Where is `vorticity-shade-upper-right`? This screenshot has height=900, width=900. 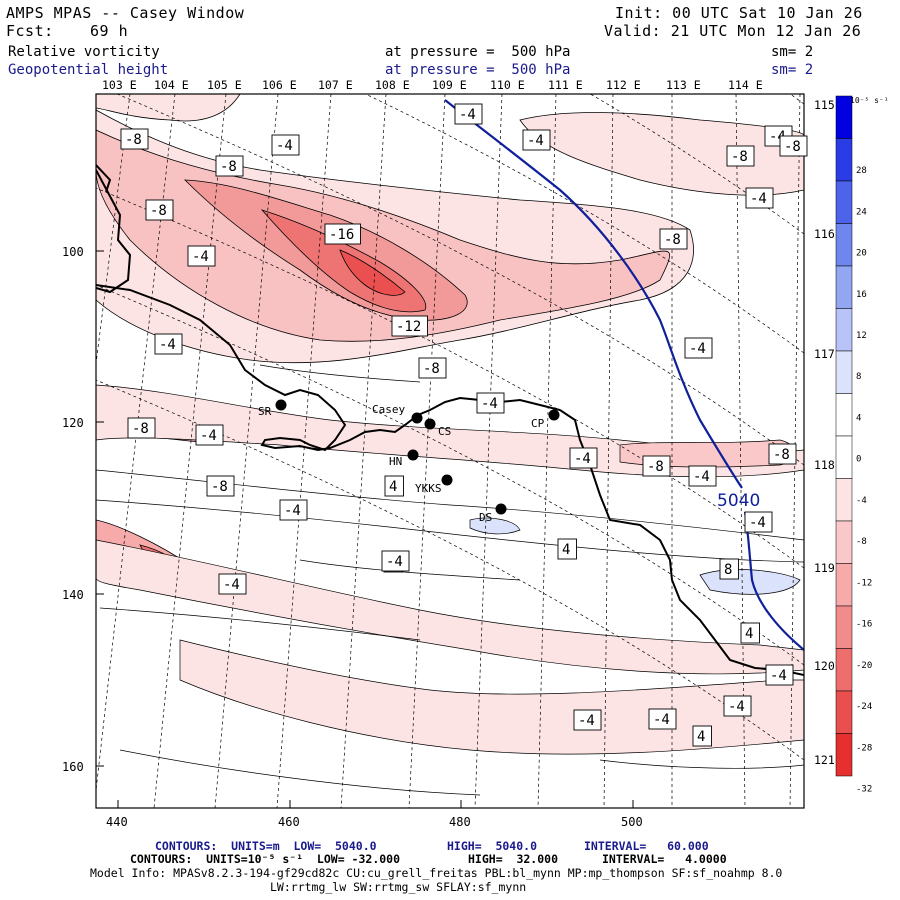
vorticity-shade-upper-right is located at coordinates (661, 154).